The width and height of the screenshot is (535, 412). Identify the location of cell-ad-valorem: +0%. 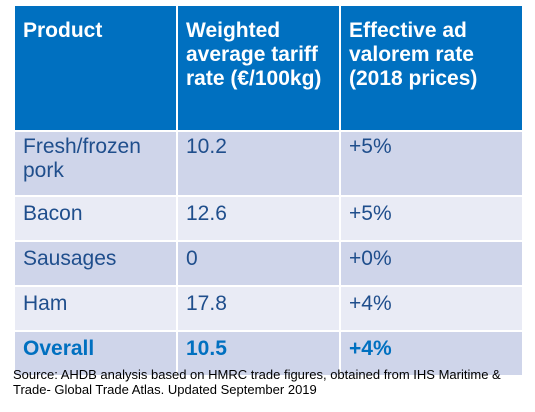
(431, 263).